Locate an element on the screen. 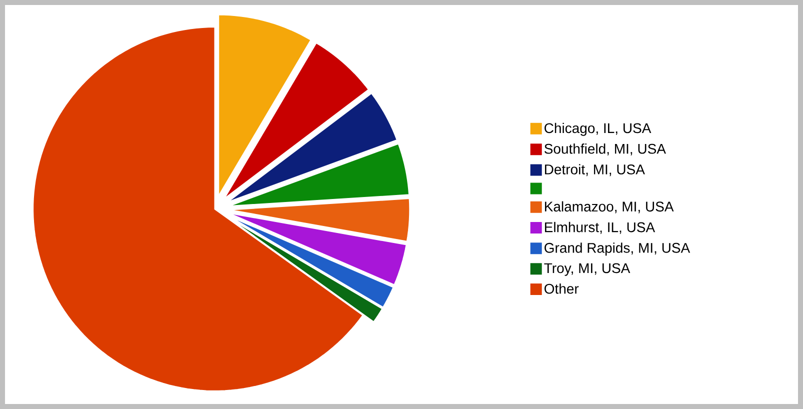 The height and width of the screenshot is (409, 803). legend-label: Detroit, MI, USA is located at coordinates (595, 170).